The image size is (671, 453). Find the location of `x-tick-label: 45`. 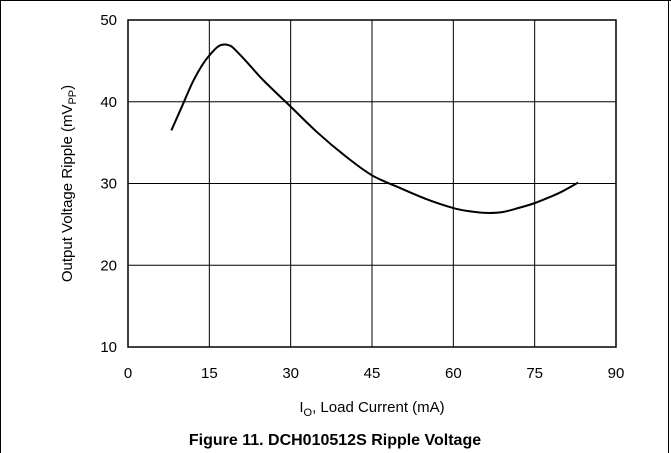

x-tick-label: 45 is located at coordinates (372, 373).